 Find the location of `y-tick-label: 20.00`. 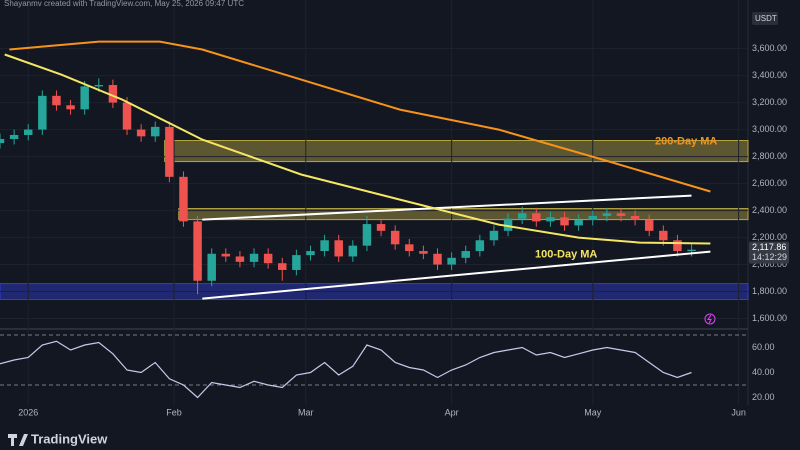

y-tick-label: 20.00 is located at coordinates (763, 397).